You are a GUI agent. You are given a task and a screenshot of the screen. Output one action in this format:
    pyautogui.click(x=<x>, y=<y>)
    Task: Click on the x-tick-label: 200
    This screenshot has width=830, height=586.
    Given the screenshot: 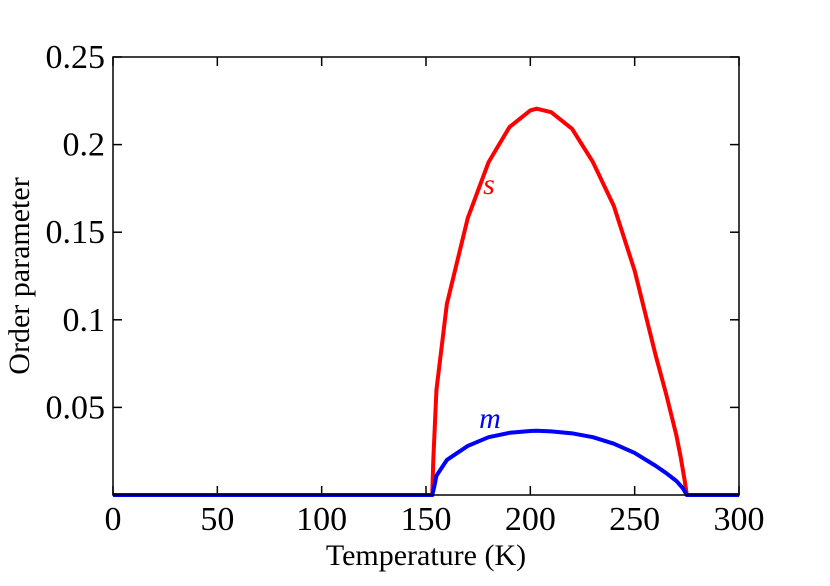 What is the action you would take?
    pyautogui.click(x=530, y=519)
    